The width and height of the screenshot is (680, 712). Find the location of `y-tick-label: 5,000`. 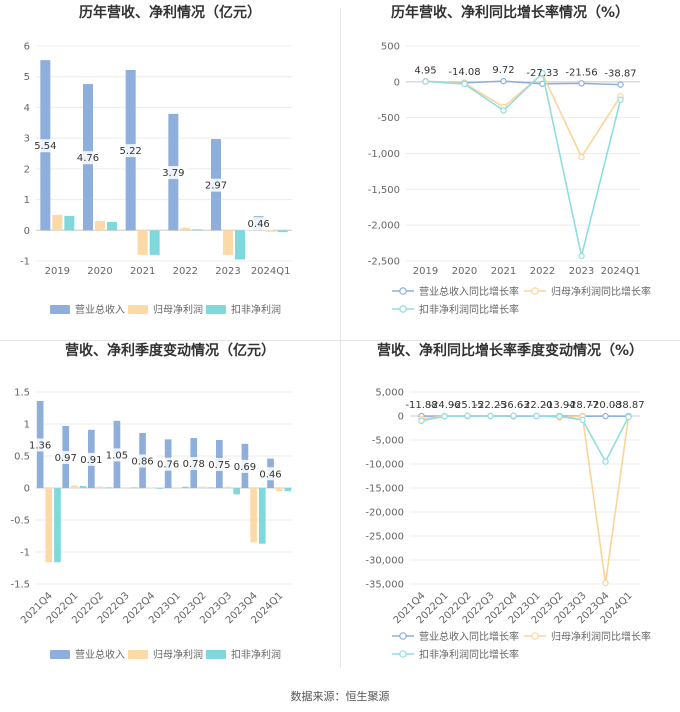

y-tick-label: 5,000 is located at coordinates (389, 393).